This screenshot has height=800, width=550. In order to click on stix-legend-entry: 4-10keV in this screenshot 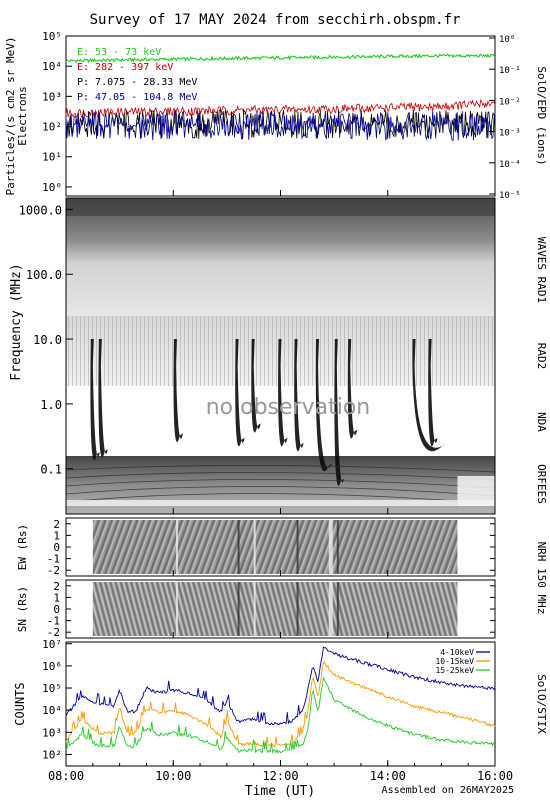, I will do `click(457, 652)`.